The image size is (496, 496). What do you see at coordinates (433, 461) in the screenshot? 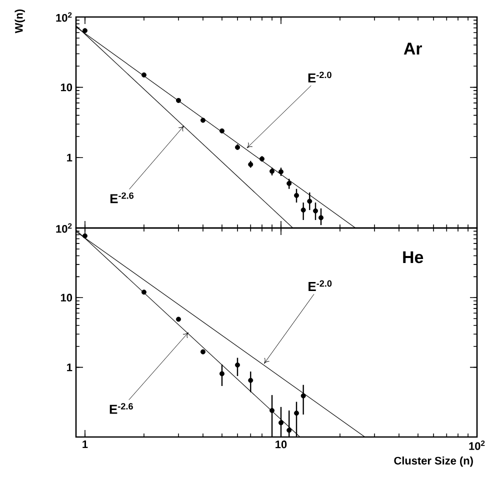
I see `x-axis-title: Cluster Size (n)` at bounding box center [433, 461].